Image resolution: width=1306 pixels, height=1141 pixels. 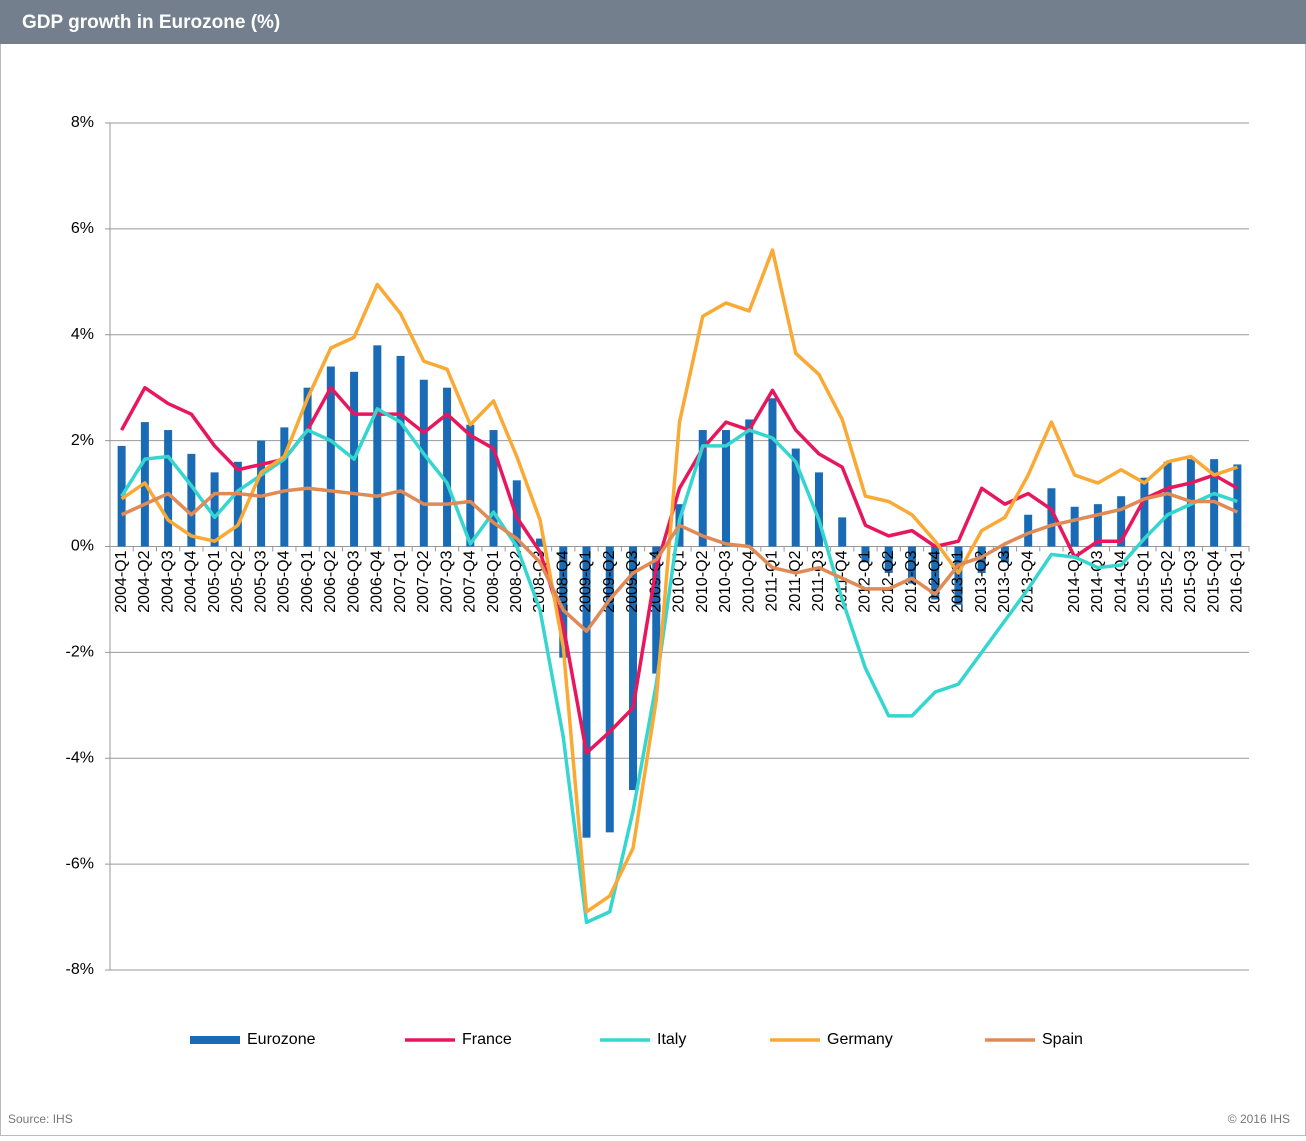 What do you see at coordinates (818, 580) in the screenshot?
I see `x-tick-label: 2011-Q3` at bounding box center [818, 580].